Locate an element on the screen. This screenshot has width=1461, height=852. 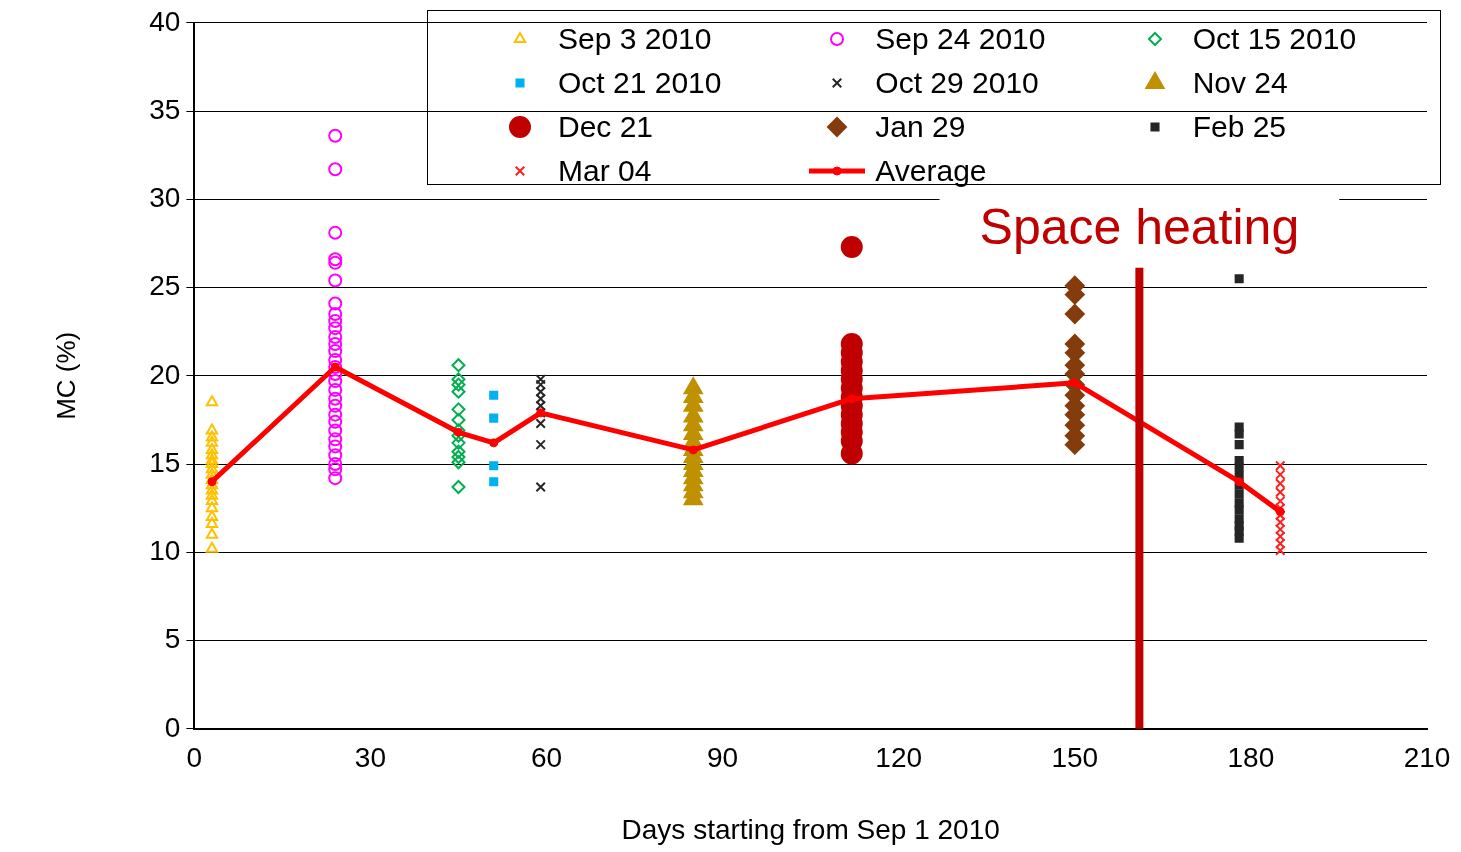
ref-line-label: Space heating is located at coordinates (1139, 226).